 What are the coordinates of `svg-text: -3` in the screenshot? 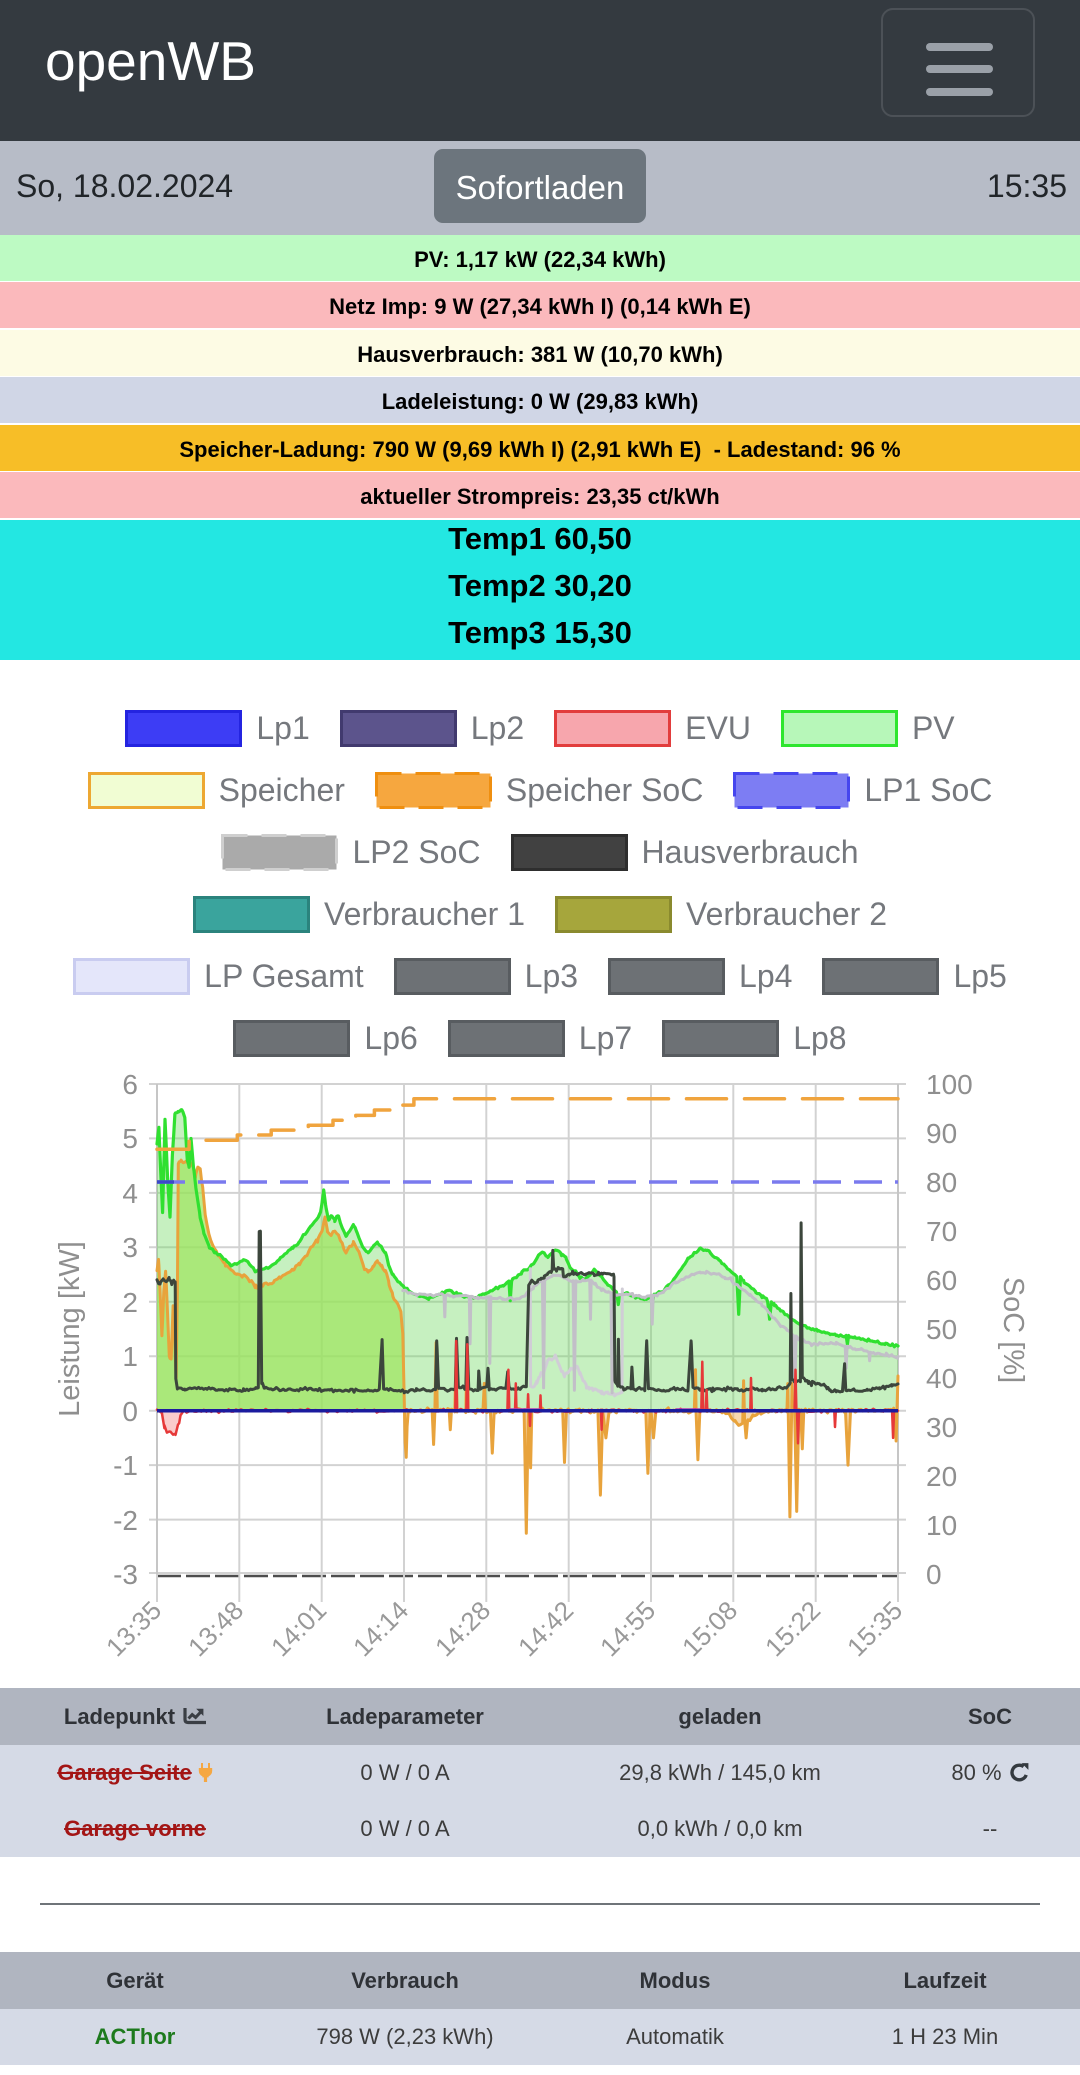 It's located at (125, 1574).